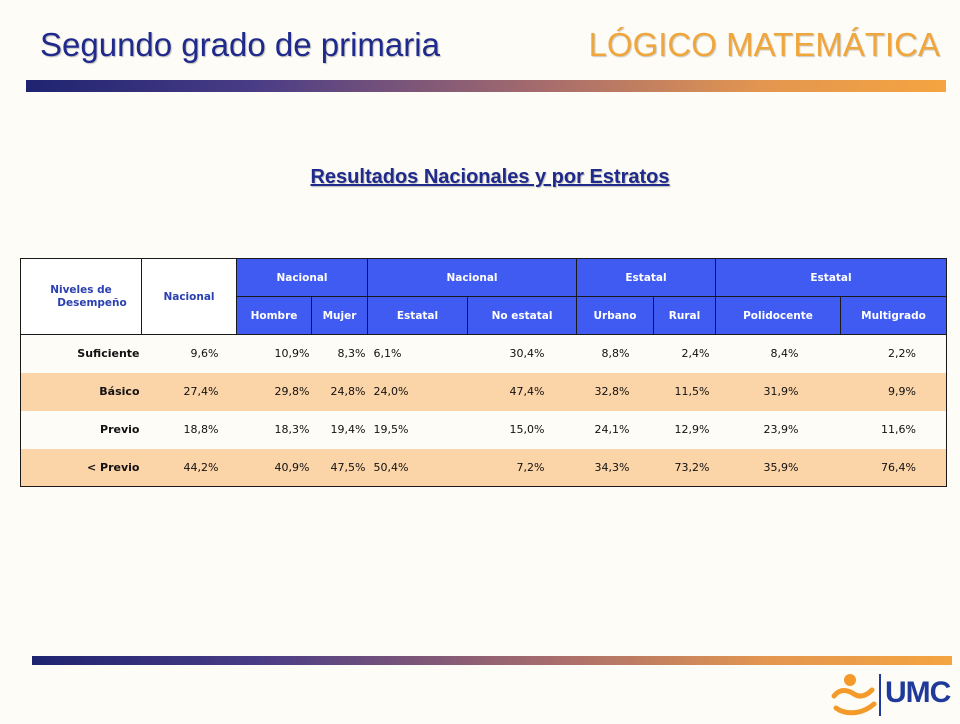 This screenshot has height=724, width=960. I want to click on cell-value: 29,8%, so click(274, 391).